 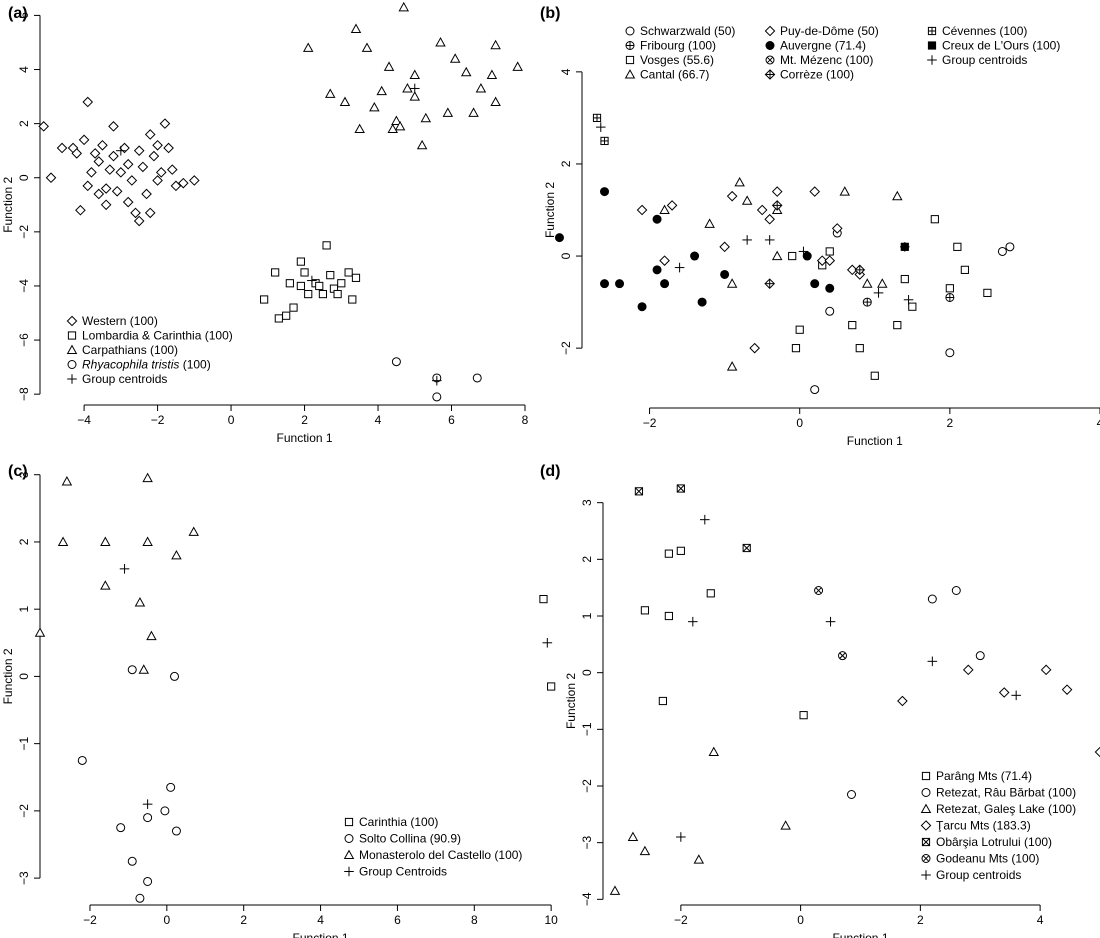 What do you see at coordinates (157, 336) in the screenshot?
I see `legend-label: Lombardia & Carinthia (100)` at bounding box center [157, 336].